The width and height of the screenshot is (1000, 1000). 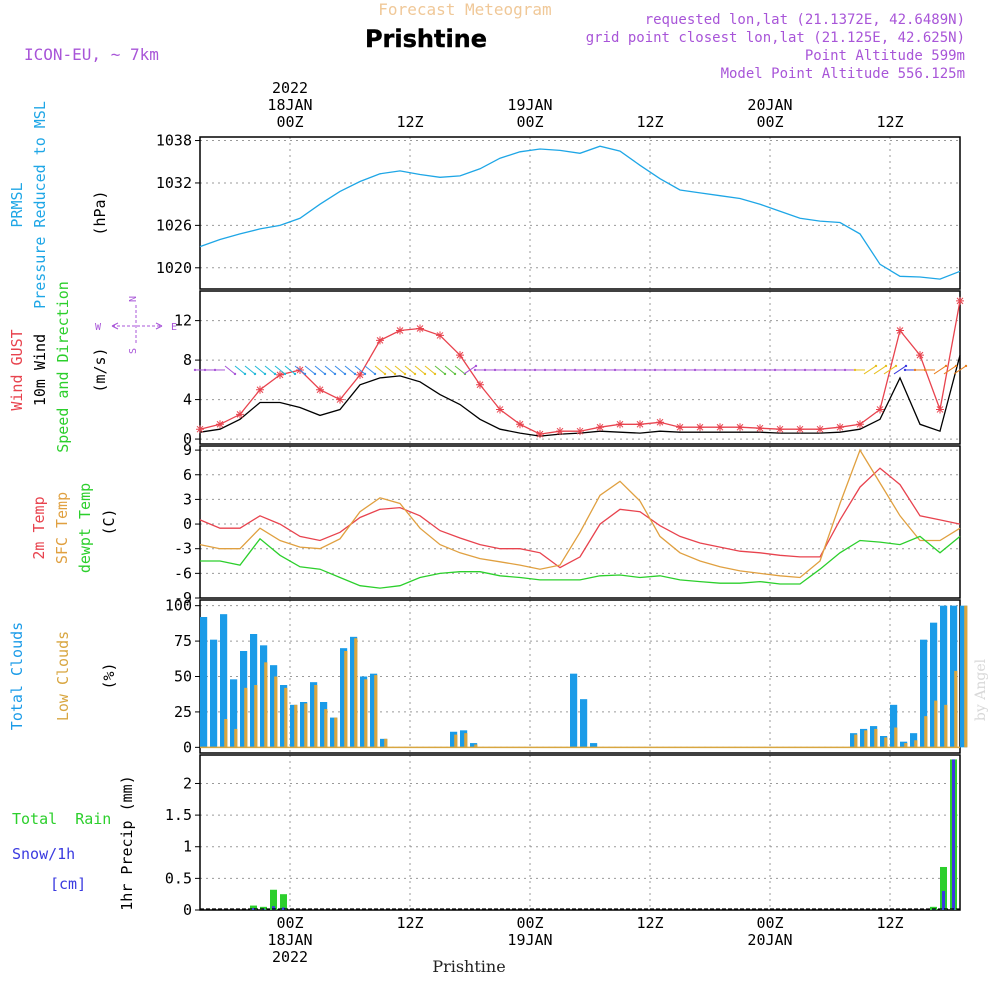 What do you see at coordinates (981, 689) in the screenshot?
I see `credit-label: by Angel` at bounding box center [981, 689].